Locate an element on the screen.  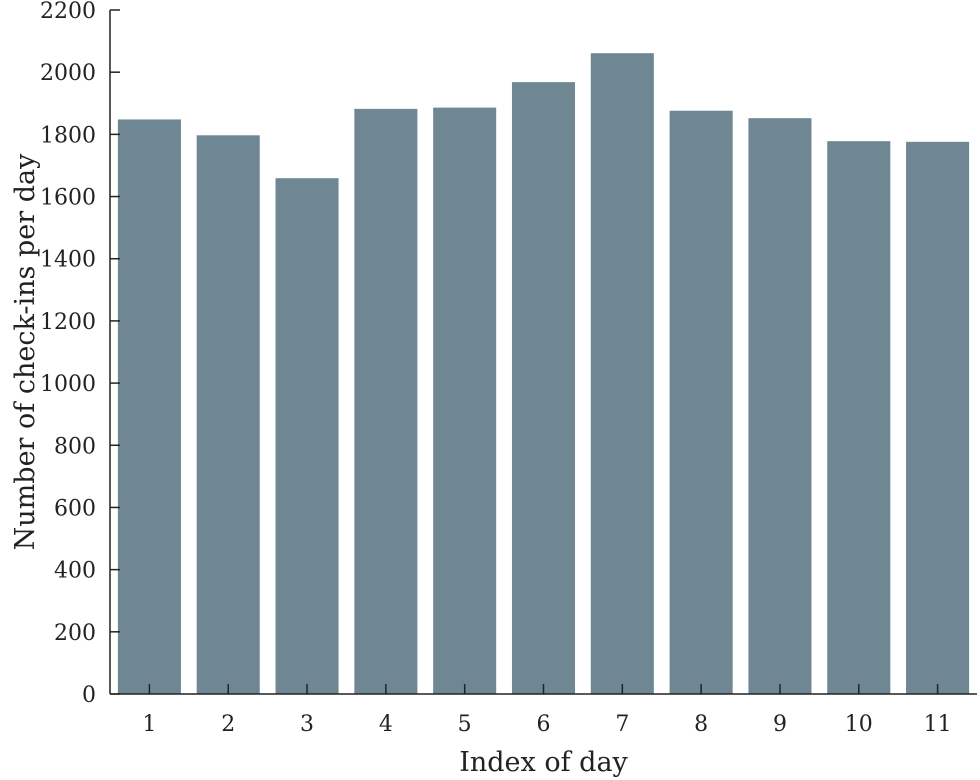
y-tick-label: 2200 is located at coordinates (68, 12).